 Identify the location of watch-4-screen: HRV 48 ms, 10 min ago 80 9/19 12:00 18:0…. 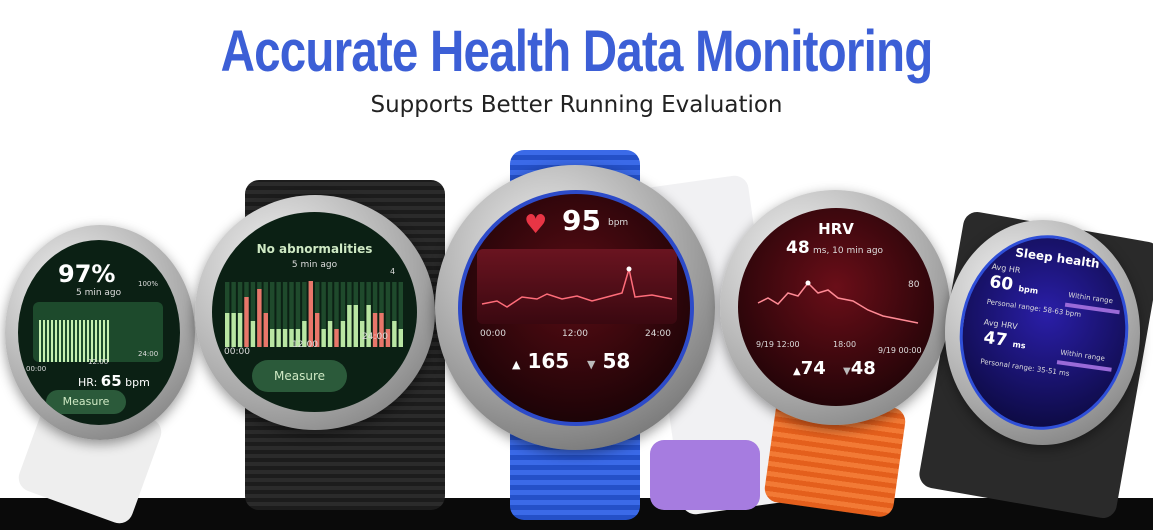
(836, 307).